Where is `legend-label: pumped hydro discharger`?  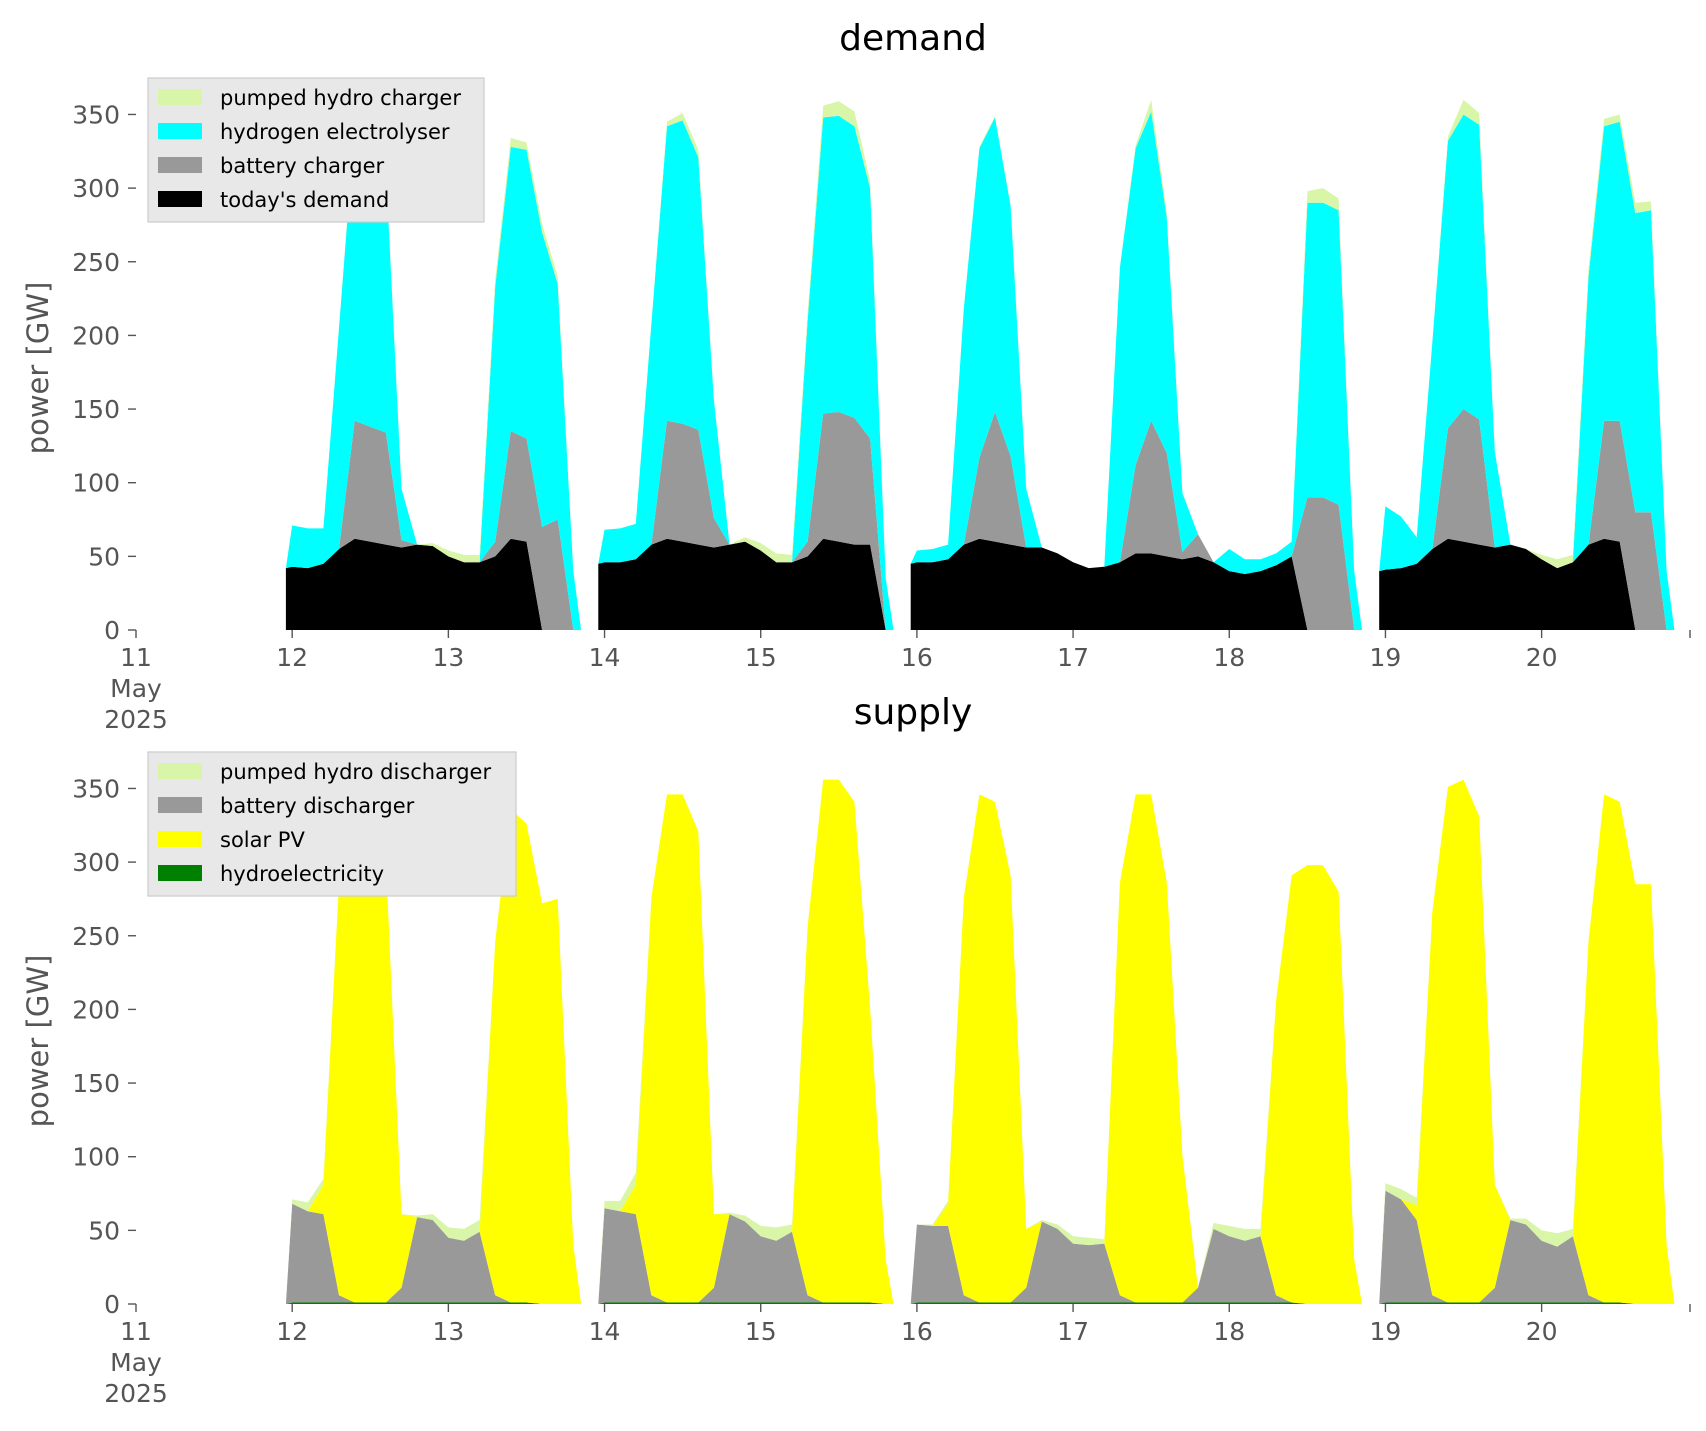
legend-label: pumped hydro discharger is located at coordinates (355, 772).